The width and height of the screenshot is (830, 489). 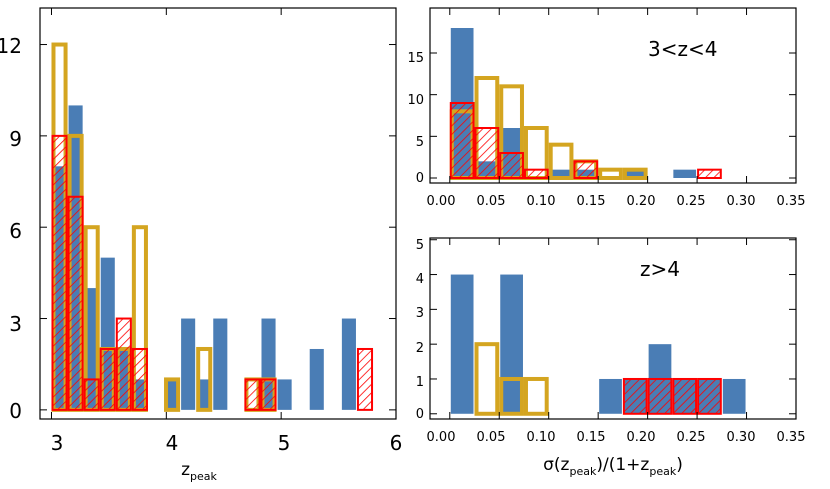 What do you see at coordinates (682, 49) in the screenshot?
I see `top-right-annotation: 3<z<4` at bounding box center [682, 49].